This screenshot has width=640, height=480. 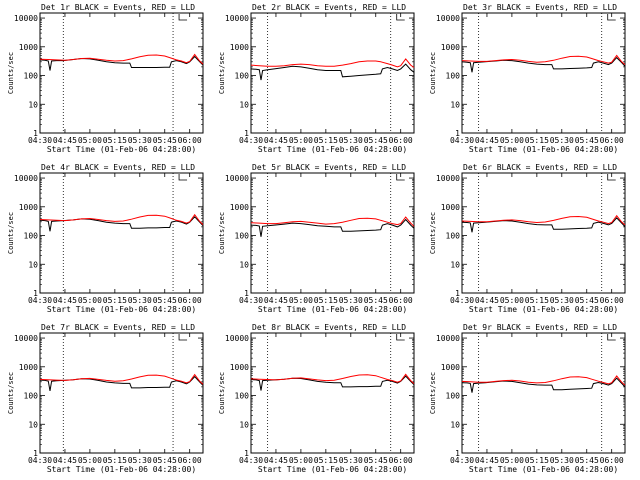 I want to click on panel-title: Det 9r BLACK = Events, RED = LLD, so click(x=540, y=327).